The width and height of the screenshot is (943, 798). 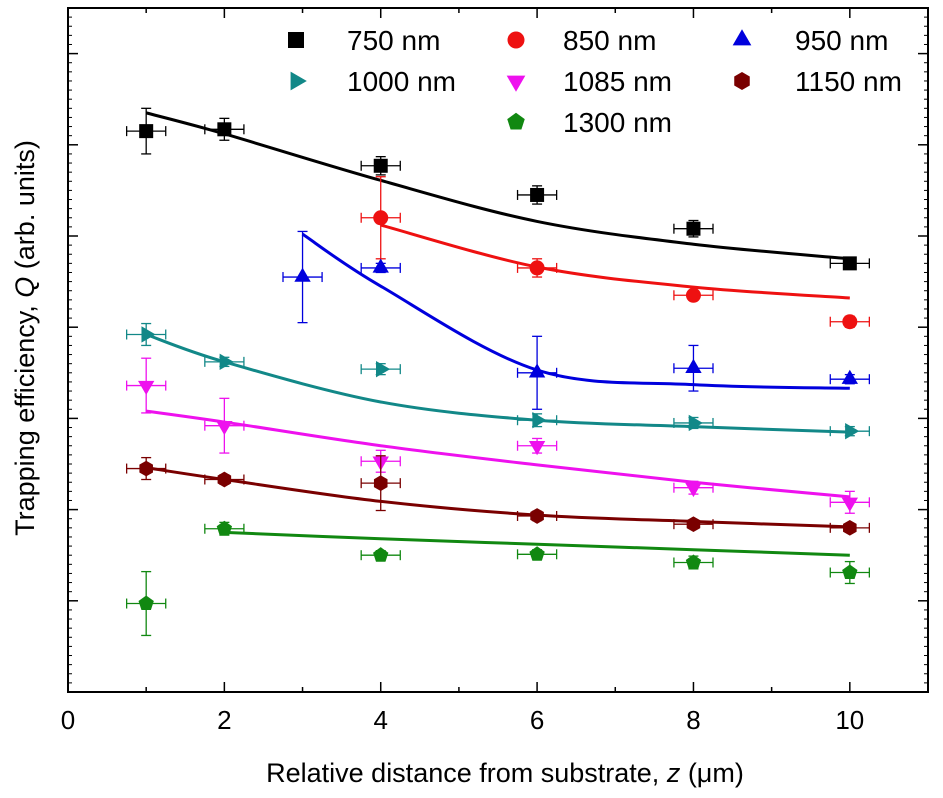 What do you see at coordinates (68, 720) in the screenshot?
I see `x-tick-label: 0` at bounding box center [68, 720].